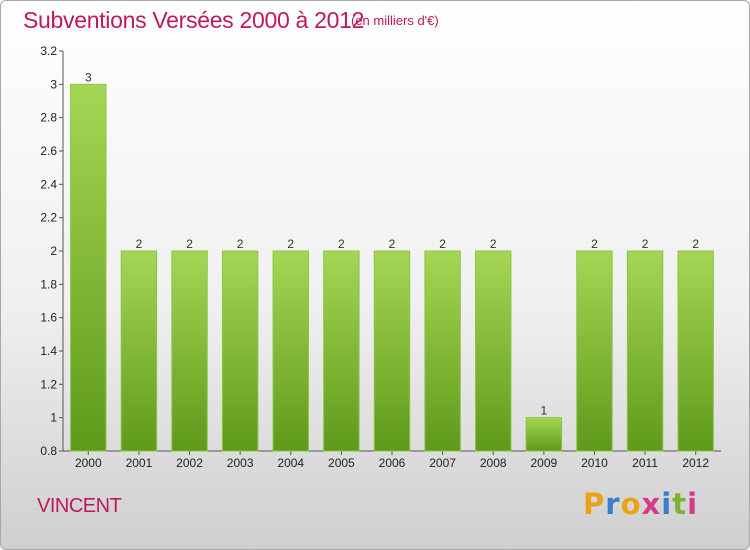  What do you see at coordinates (651, 504) in the screenshot?
I see `logo-letter: x` at bounding box center [651, 504].